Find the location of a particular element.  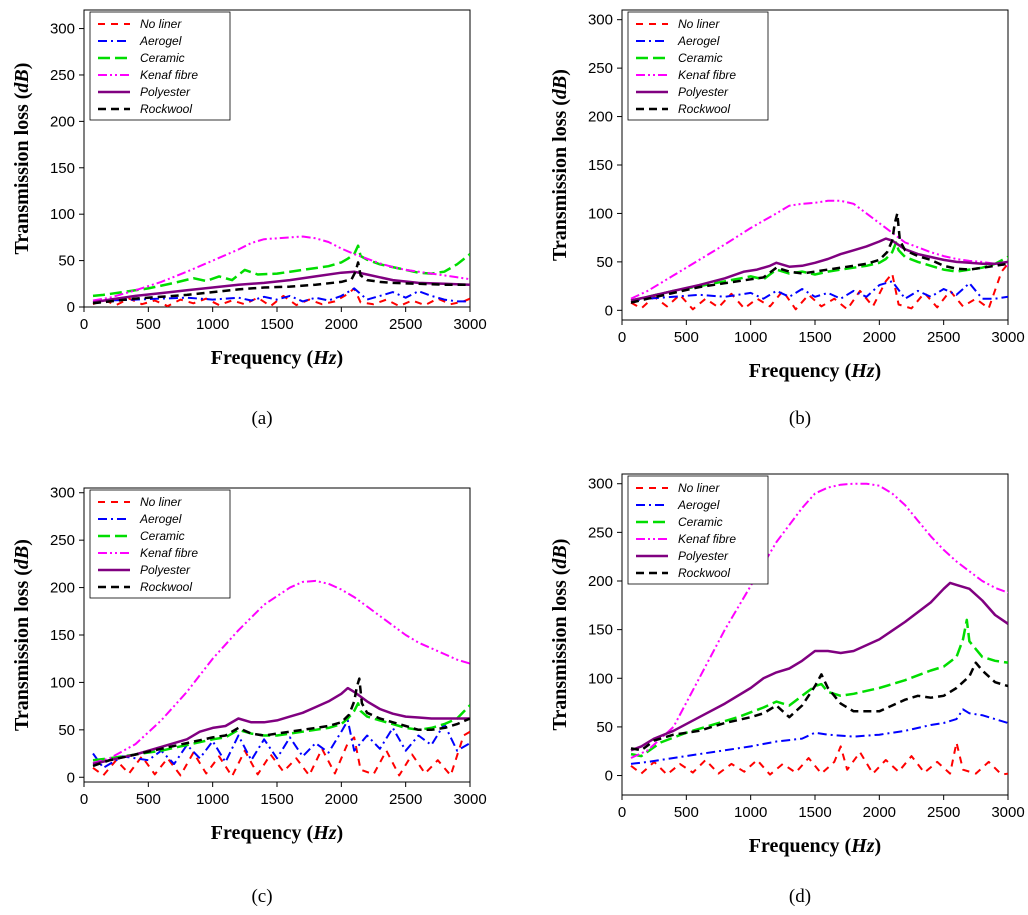

subfigure-caption: (c) is located at coordinates (261, 896).